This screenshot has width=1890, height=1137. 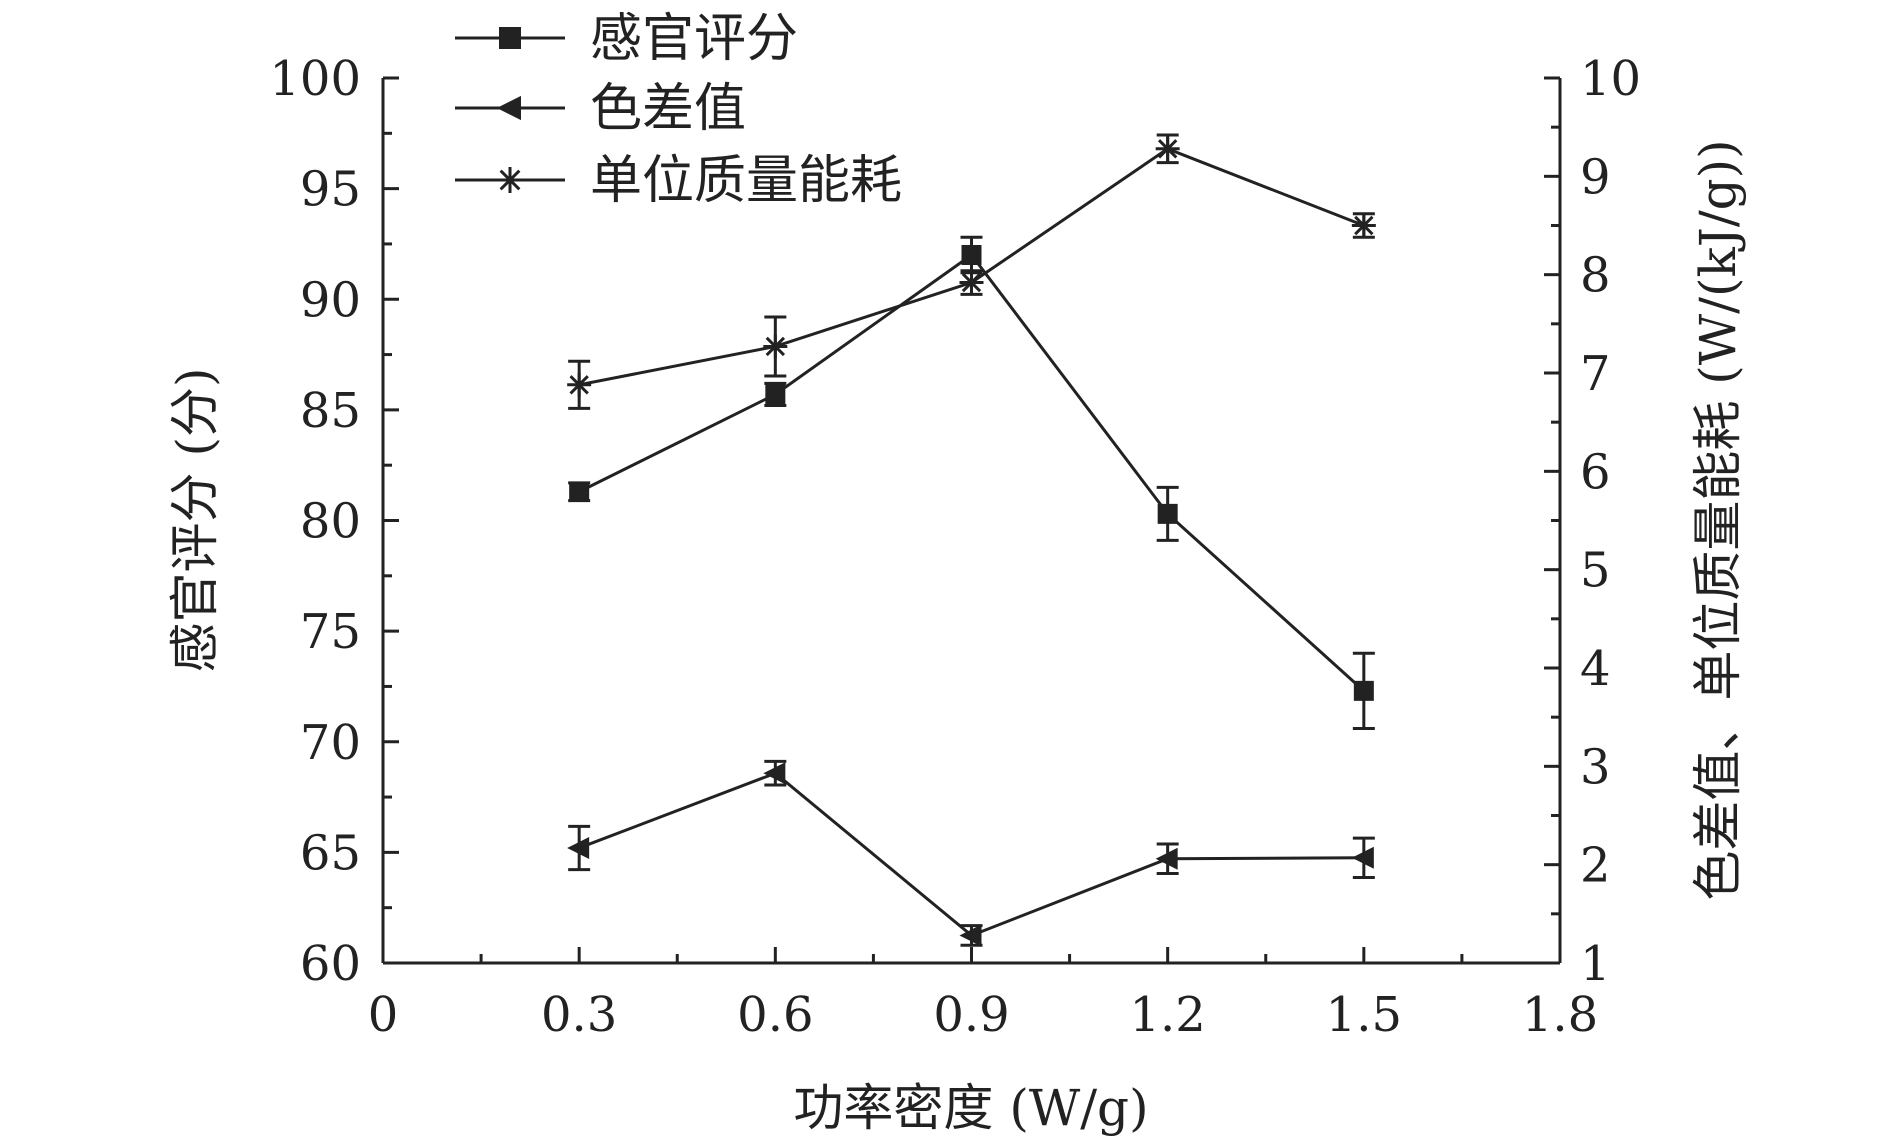 I want to click on x-tick-label: 0.6, so click(x=775, y=1015).